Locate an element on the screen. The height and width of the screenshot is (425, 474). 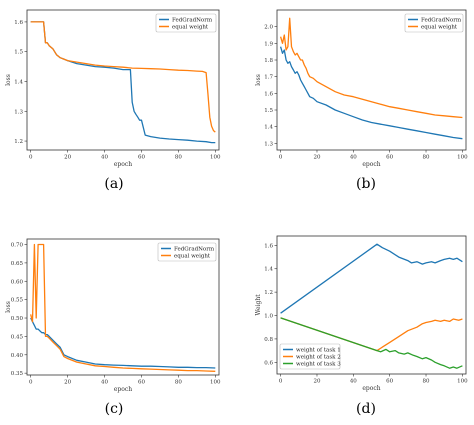
legend-frame-c is located at coordinates (187, 252).